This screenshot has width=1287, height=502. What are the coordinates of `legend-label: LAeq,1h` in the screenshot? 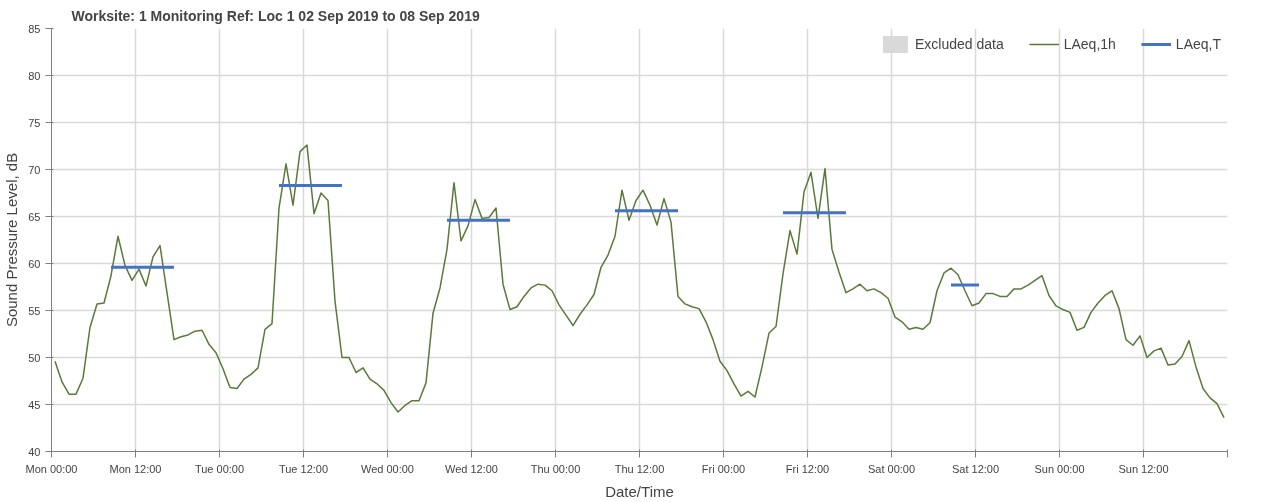 It's located at (1089, 44).